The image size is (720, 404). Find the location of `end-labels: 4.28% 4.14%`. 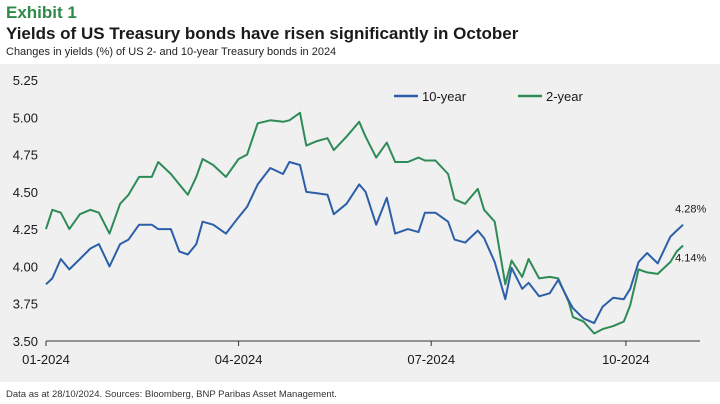

end-labels: 4.28% 4.14% is located at coordinates (690, 234).